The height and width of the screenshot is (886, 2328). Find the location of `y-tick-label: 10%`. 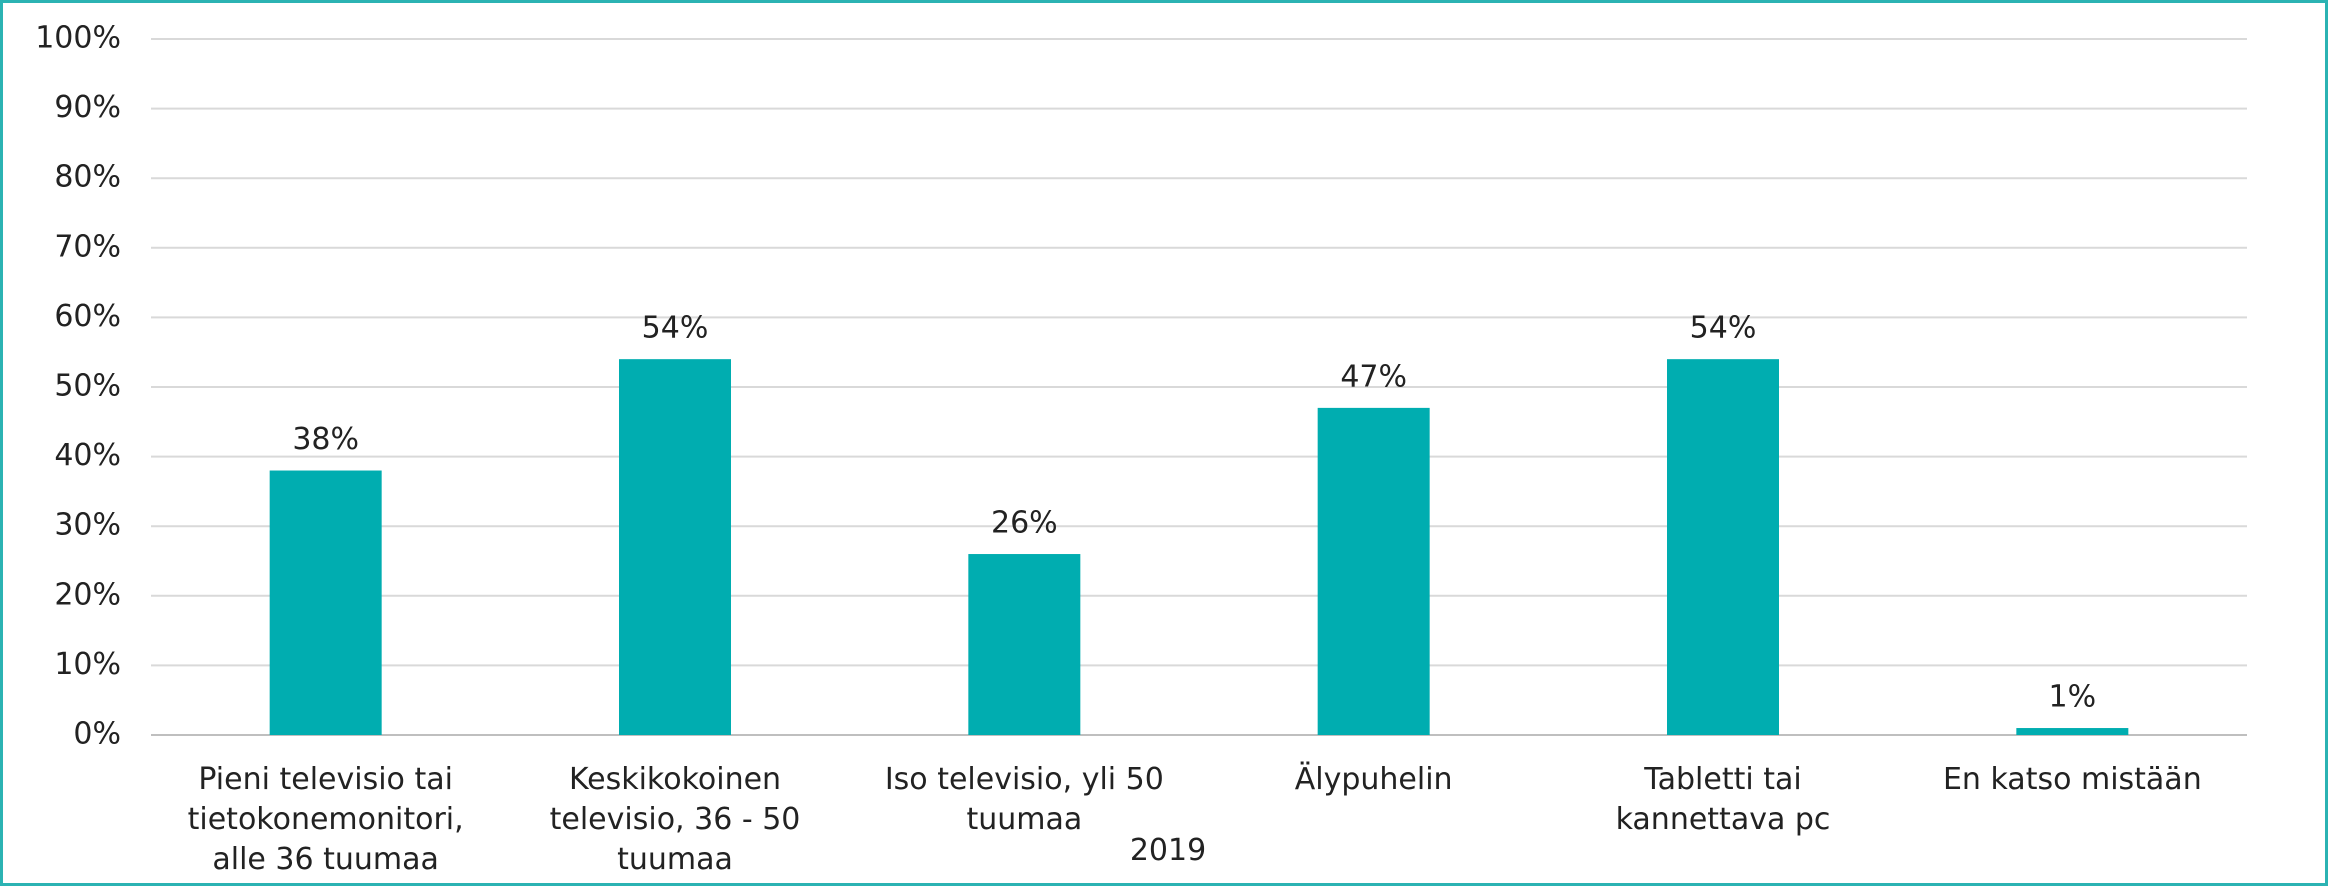

y-tick-label: 10% is located at coordinates (87, 664).